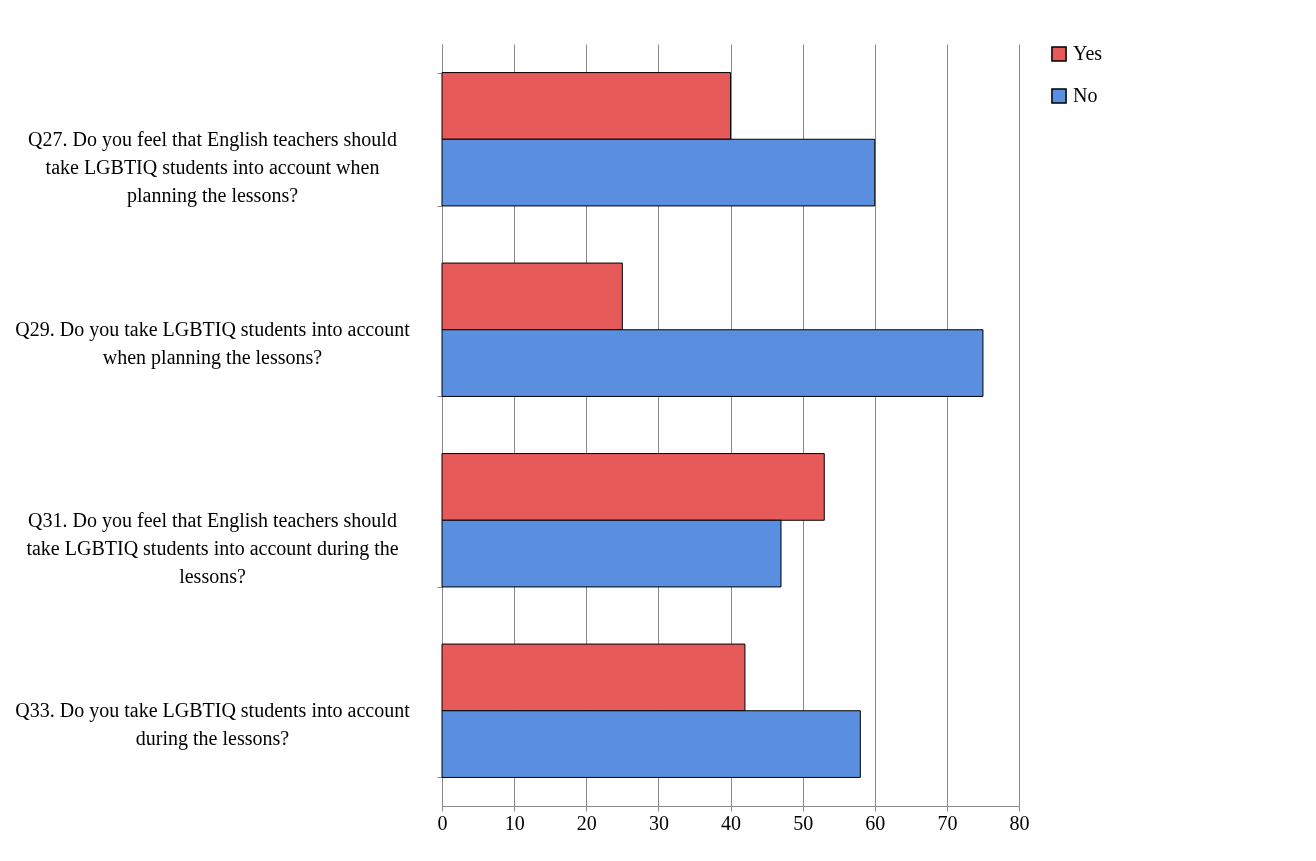 Image resolution: width=1316 pixels, height=861 pixels. I want to click on x-tick-label: 80, so click(1019, 822).